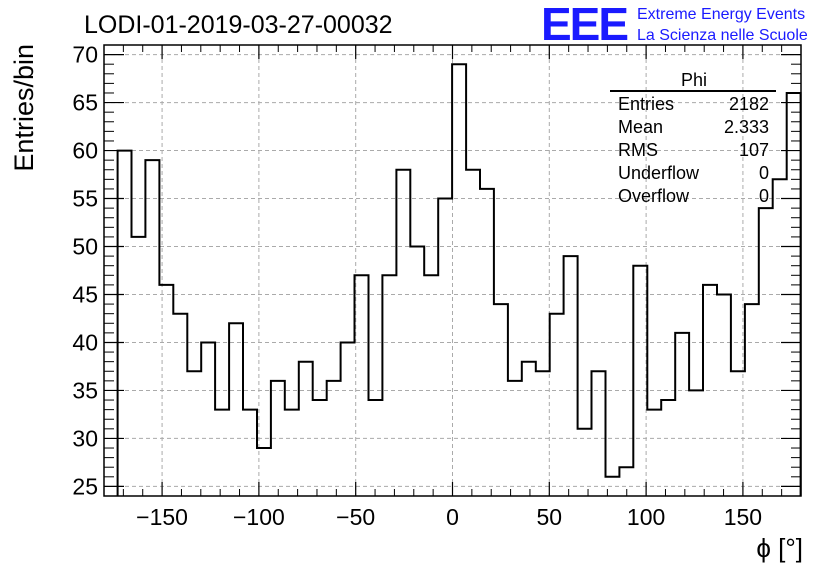 This screenshot has height=572, width=836. Describe the element at coordinates (452, 517) in the screenshot. I see `x-tick-label: 0` at that location.